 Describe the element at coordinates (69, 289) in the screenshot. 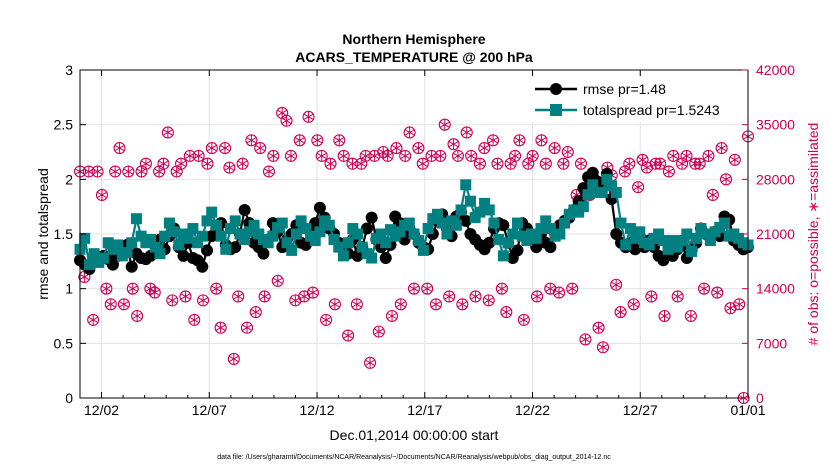

I see `y-tick-label: 1` at that location.